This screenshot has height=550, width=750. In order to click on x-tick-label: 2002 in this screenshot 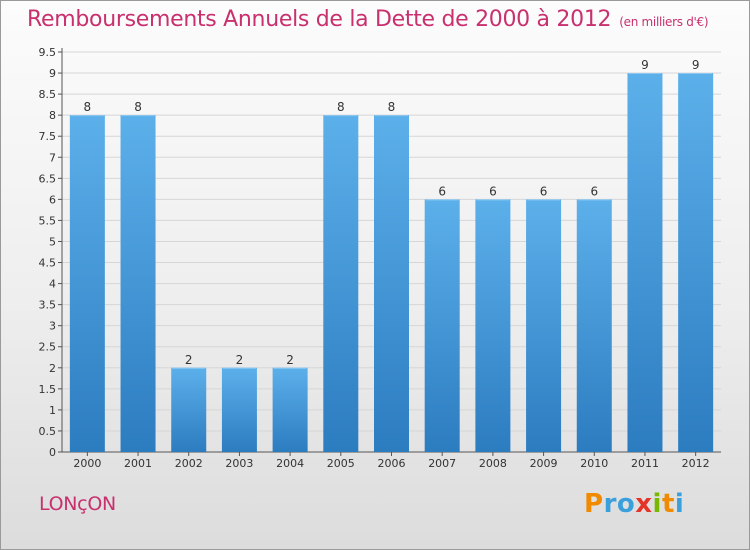, I will do `click(189, 463)`.